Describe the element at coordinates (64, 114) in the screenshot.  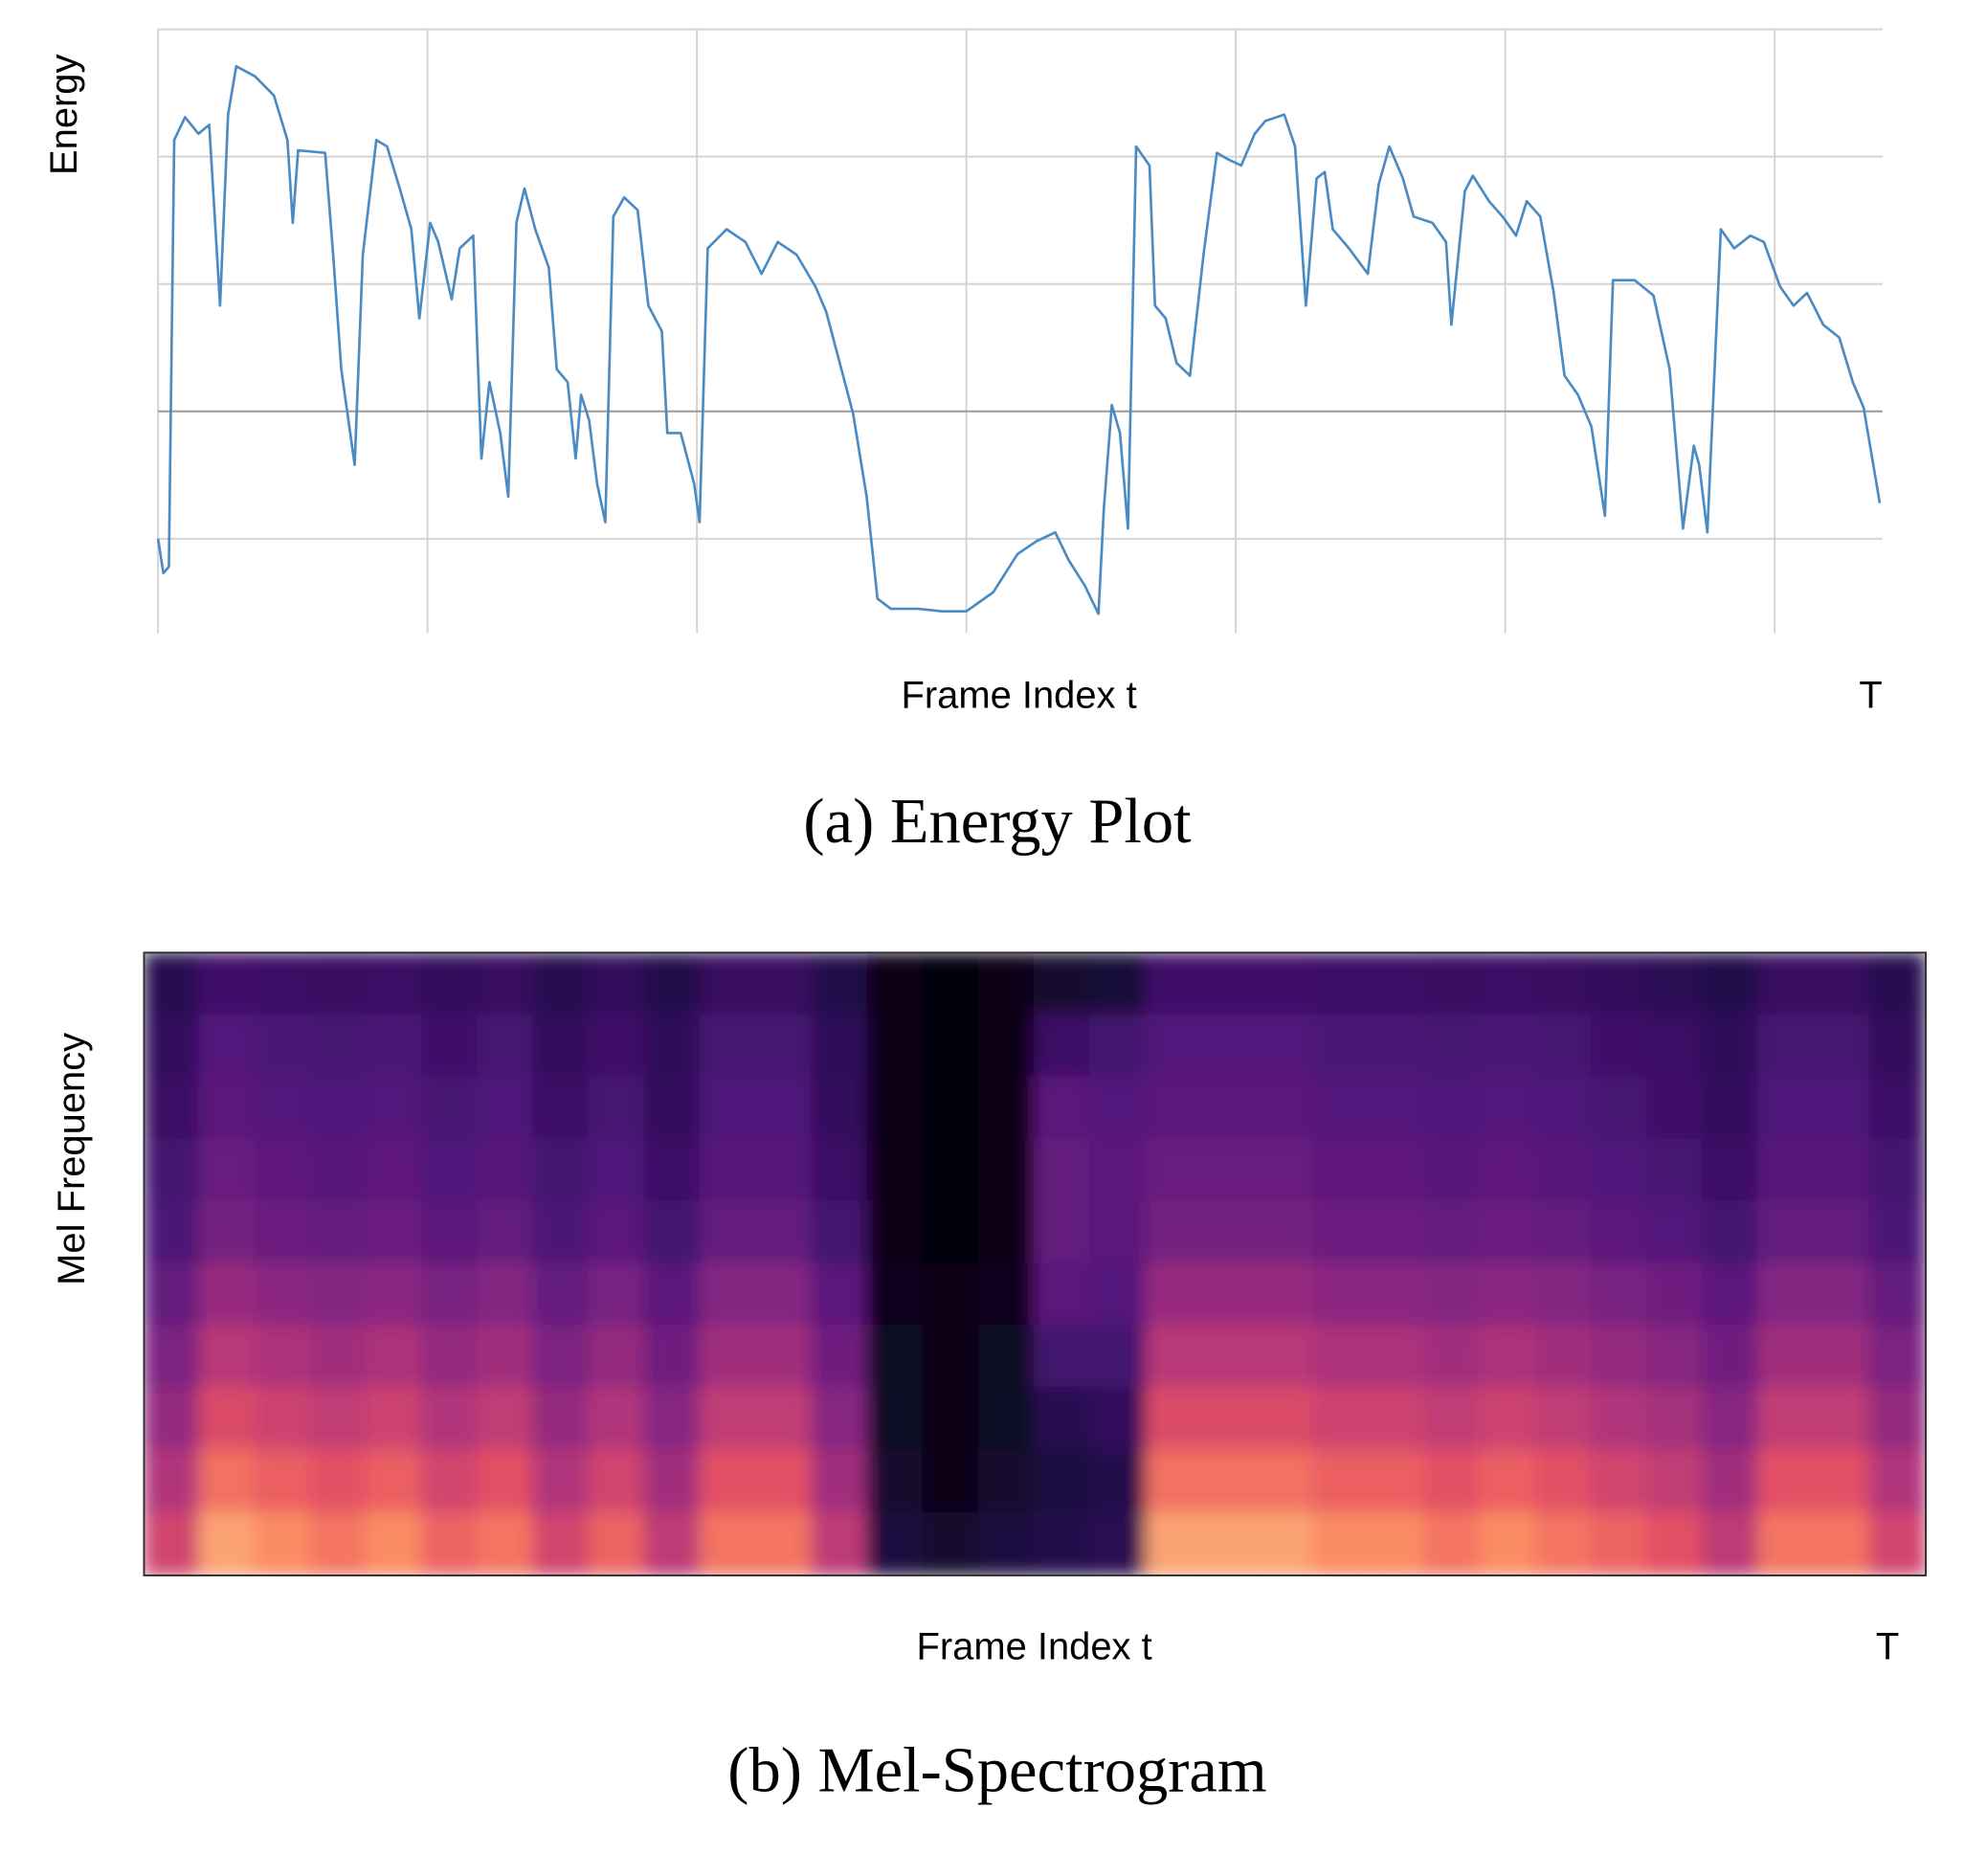
I see `y-axis-label: Energy` at that location.